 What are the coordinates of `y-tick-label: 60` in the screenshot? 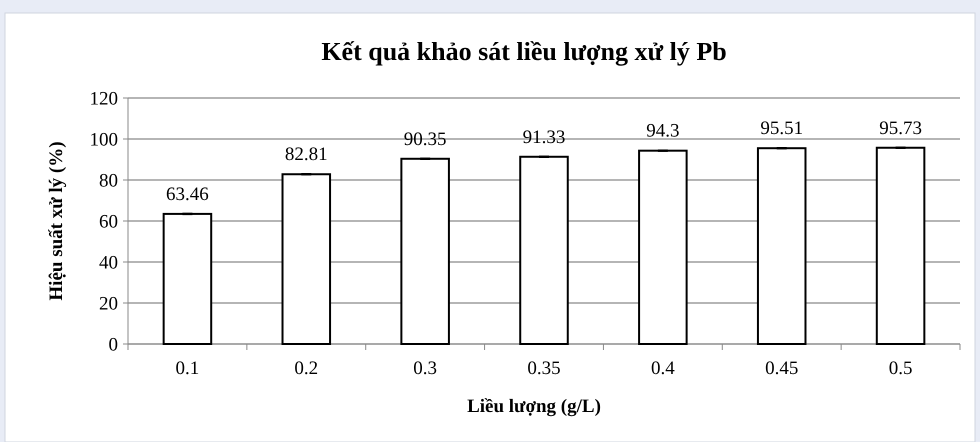 It's located at (108, 222).